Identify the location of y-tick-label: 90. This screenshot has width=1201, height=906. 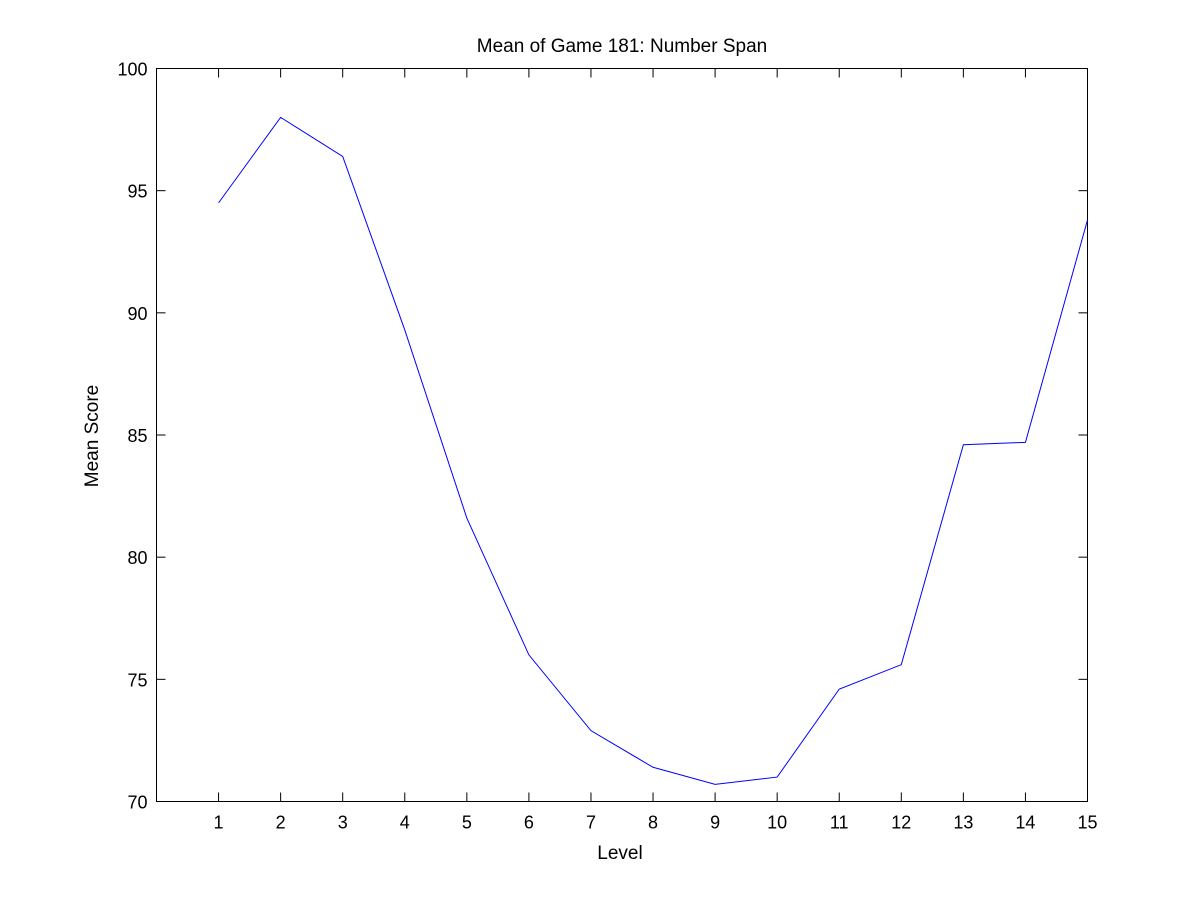
(137, 314).